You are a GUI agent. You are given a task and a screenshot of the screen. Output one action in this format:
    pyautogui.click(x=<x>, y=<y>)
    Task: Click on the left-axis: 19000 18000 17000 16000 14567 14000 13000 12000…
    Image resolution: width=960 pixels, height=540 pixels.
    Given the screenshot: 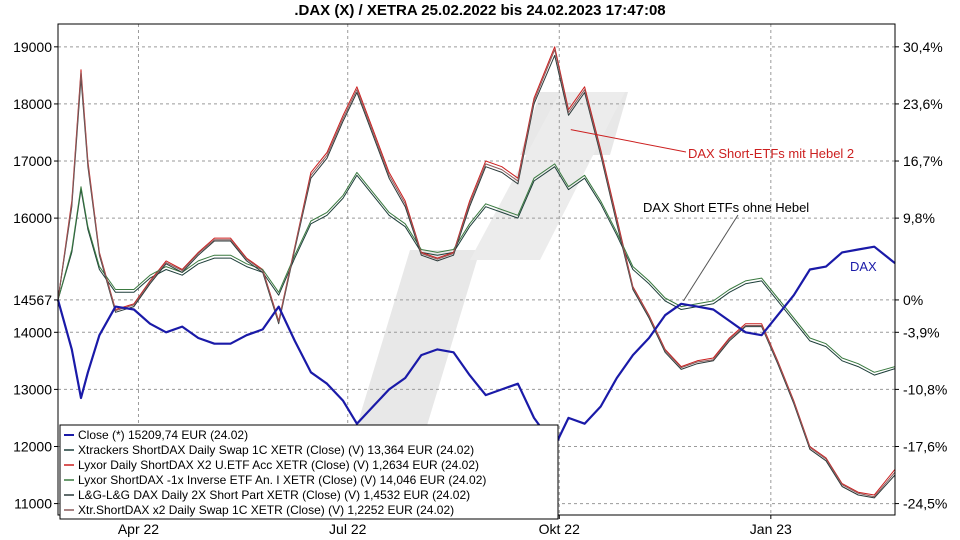 What is the action you would take?
    pyautogui.click(x=35, y=275)
    